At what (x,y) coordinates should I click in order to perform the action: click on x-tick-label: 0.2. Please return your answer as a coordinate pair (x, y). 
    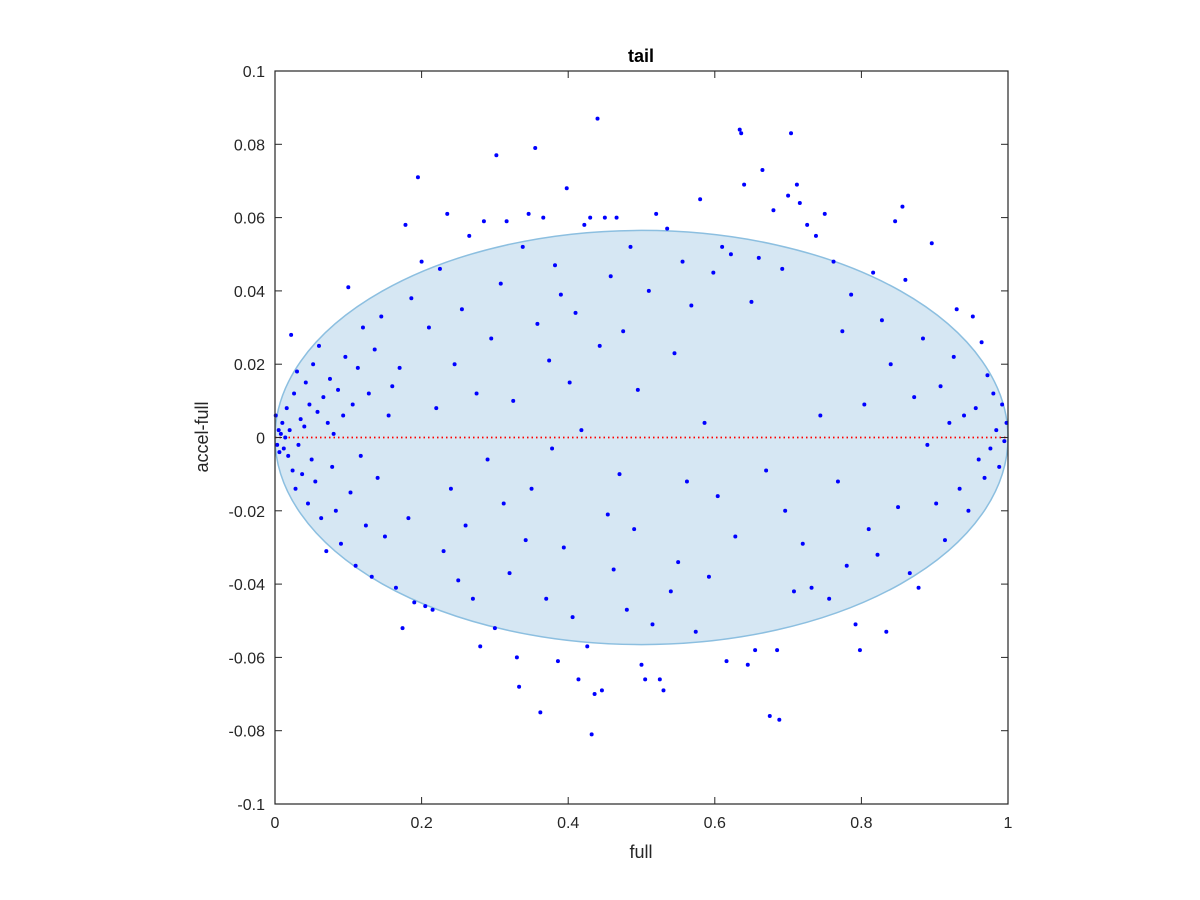
    Looking at the image, I should click on (421, 823).